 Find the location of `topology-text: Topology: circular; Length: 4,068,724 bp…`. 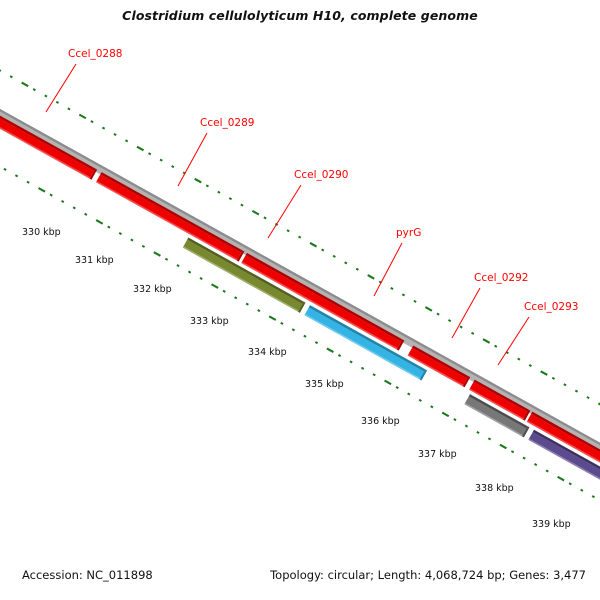

topology-text: Topology: circular; Length: 4,068,724 bp… is located at coordinates (428, 575).